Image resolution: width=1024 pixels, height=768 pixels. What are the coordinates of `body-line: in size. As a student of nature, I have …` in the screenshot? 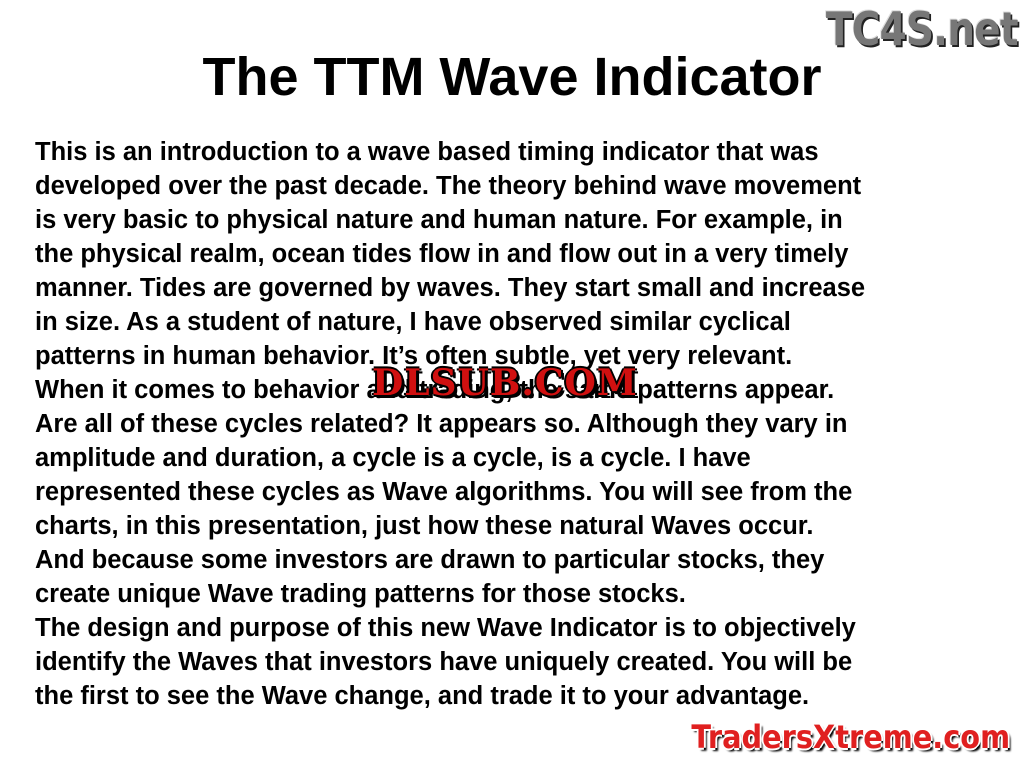 It's located at (413, 322).